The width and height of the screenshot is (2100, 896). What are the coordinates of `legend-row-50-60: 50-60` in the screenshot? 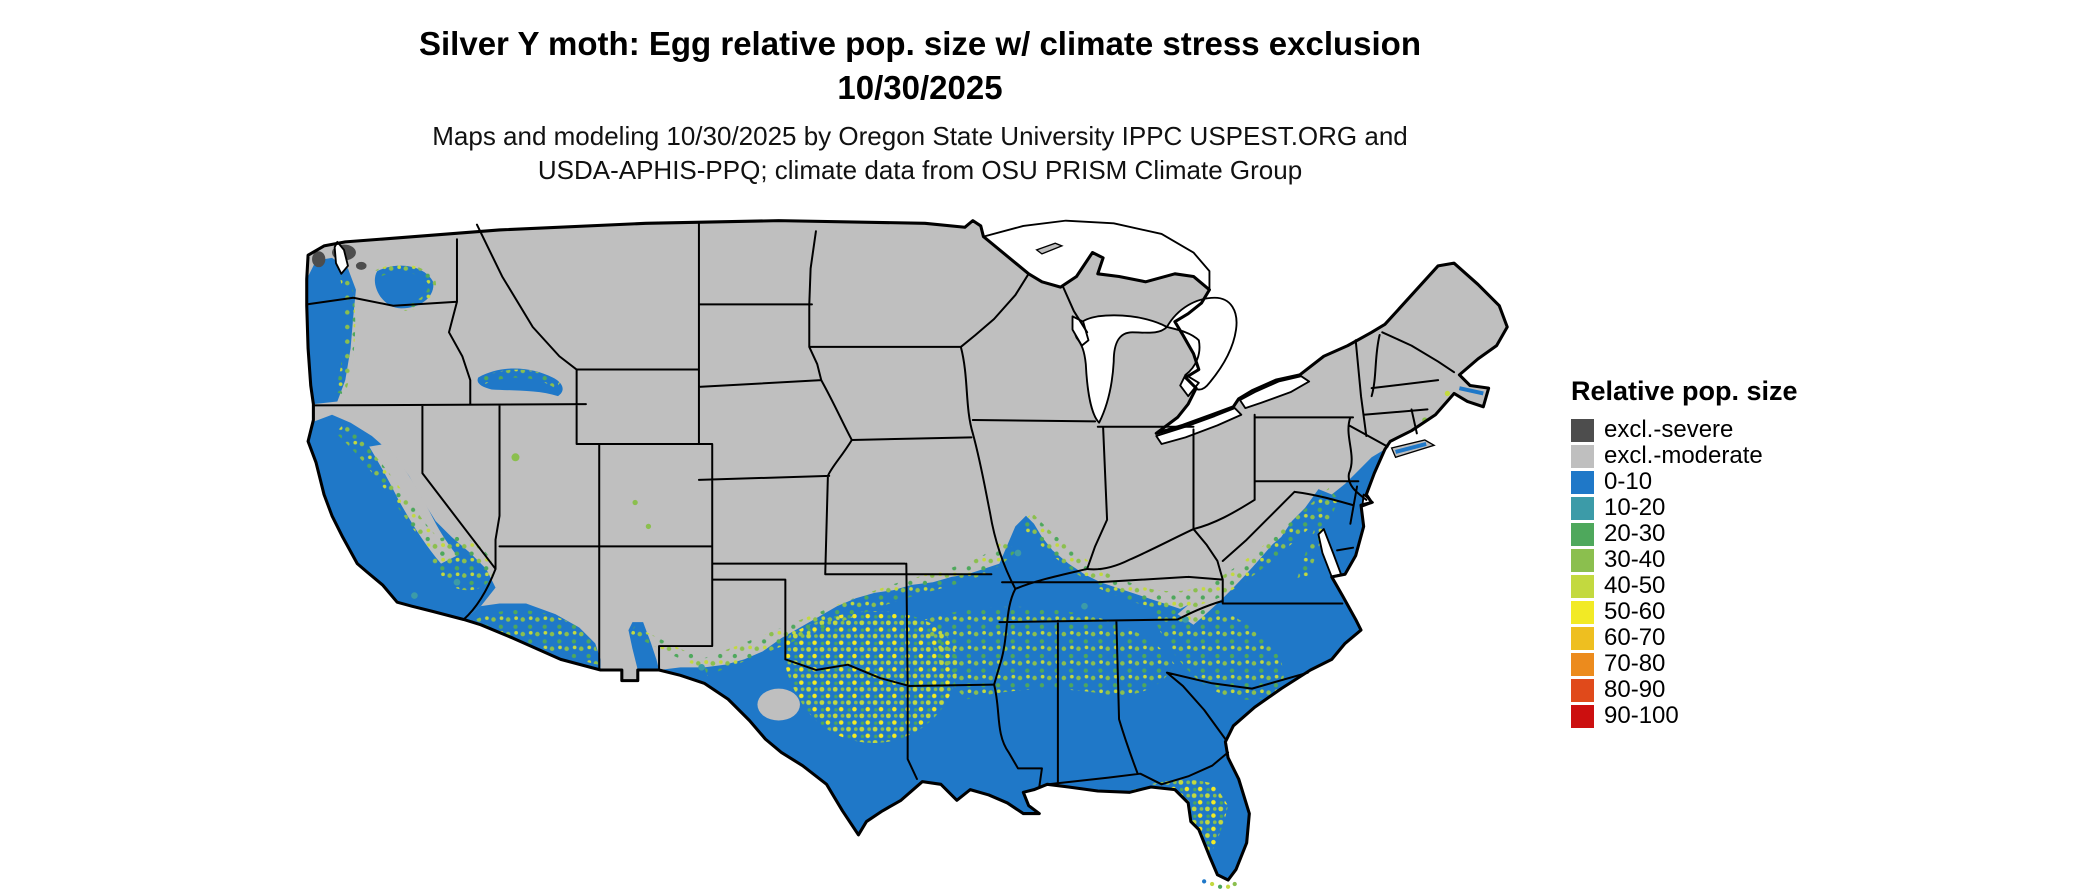 It's located at (1684, 611).